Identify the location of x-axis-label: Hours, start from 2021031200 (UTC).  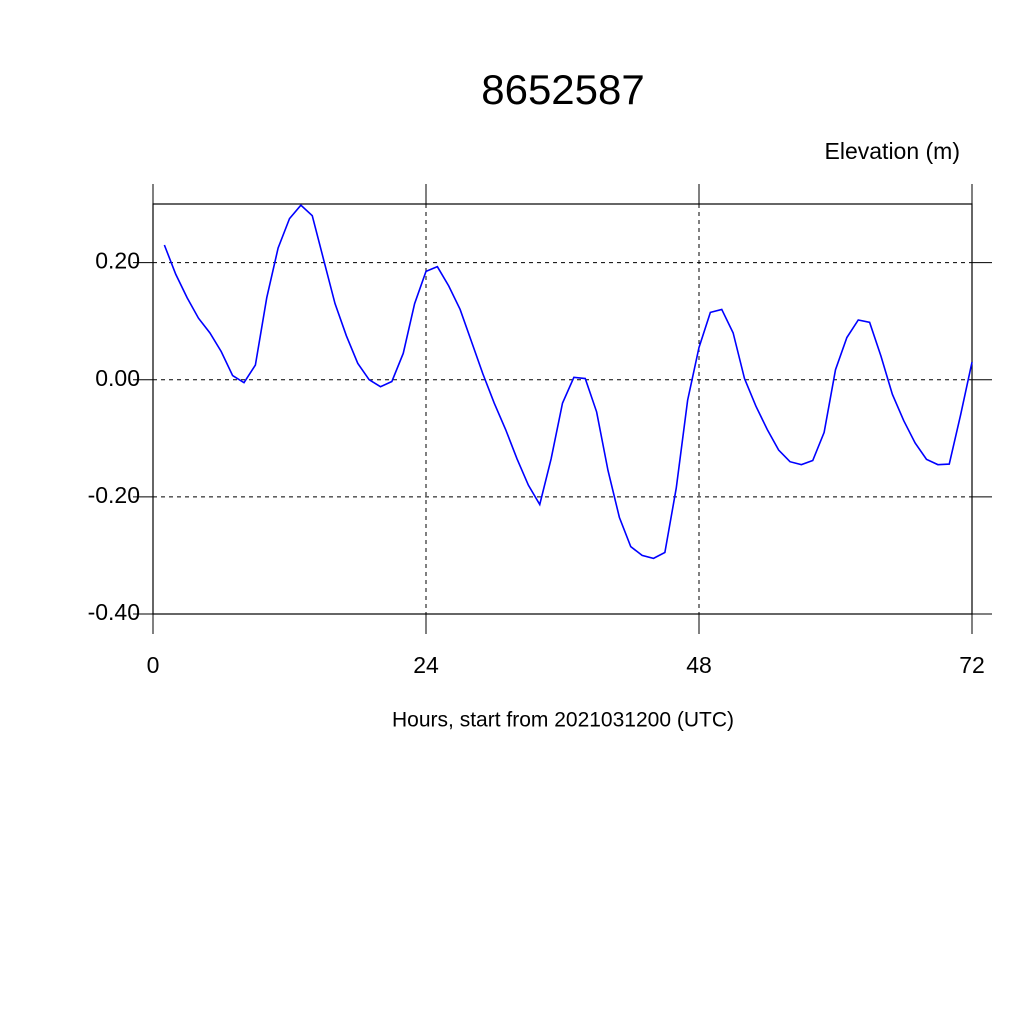
(563, 720).